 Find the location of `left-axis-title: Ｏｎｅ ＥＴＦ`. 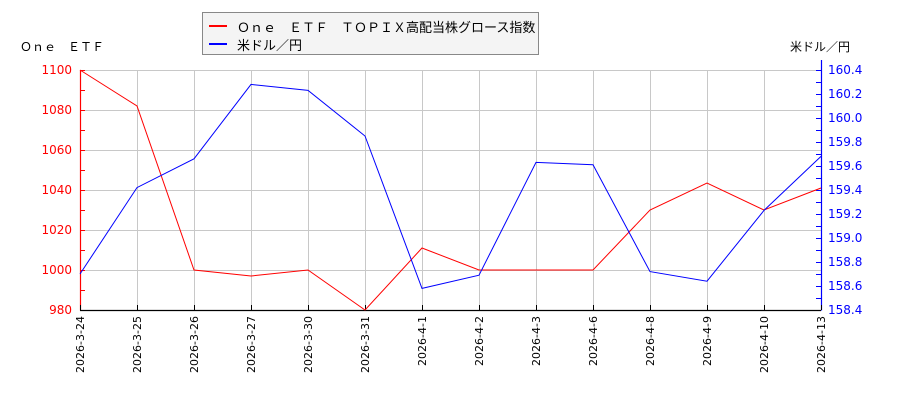

left-axis-title: Ｏｎｅ ＥＴＦ is located at coordinates (62, 47).